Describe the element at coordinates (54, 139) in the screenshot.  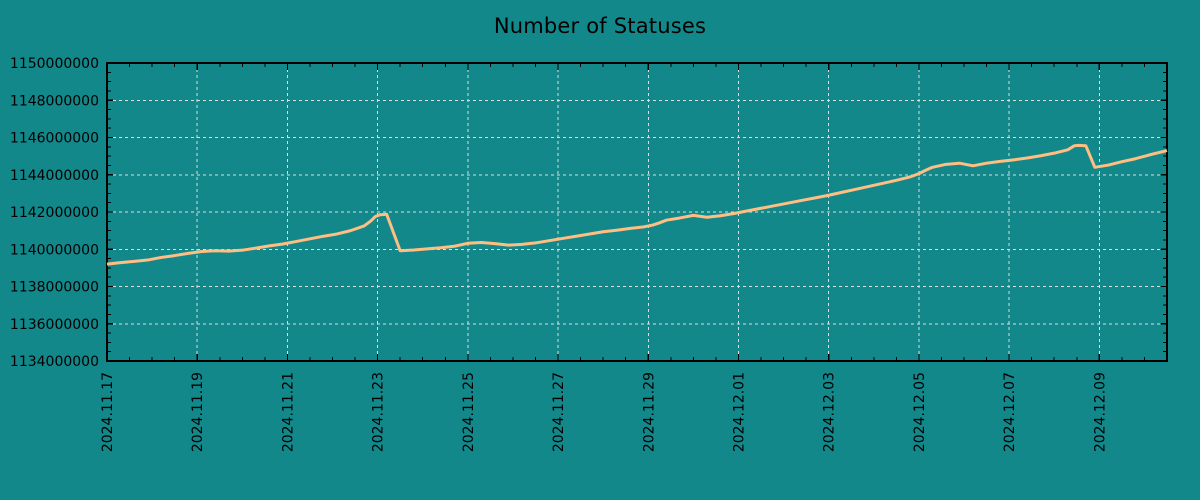
I see `y-axis-tick-label: 1146000000` at that location.